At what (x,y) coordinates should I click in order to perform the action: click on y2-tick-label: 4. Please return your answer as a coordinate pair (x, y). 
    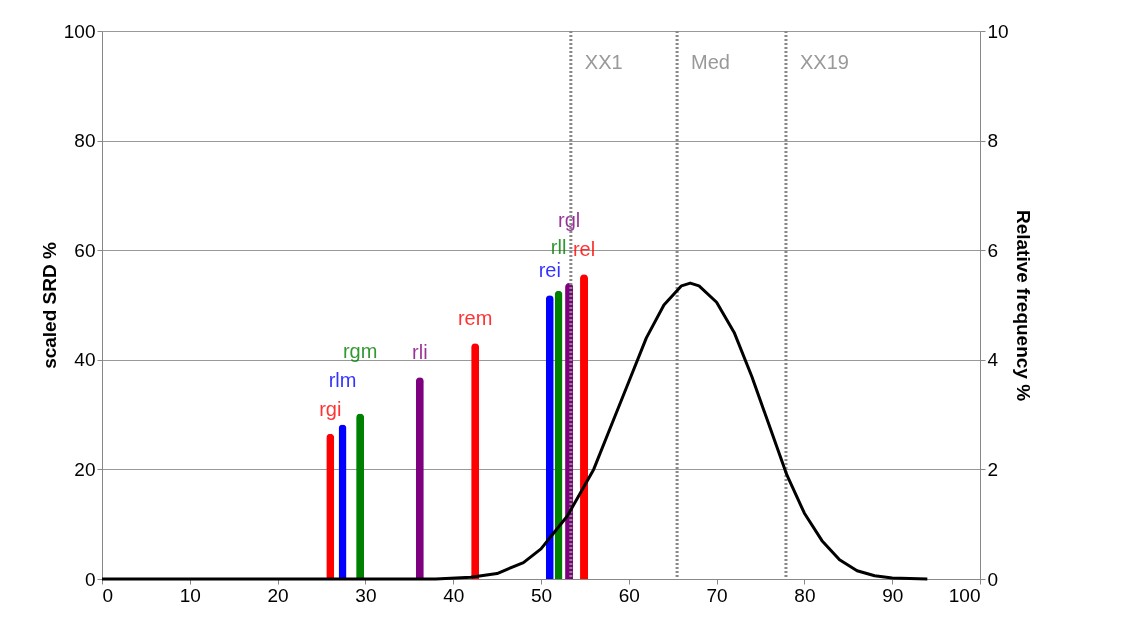
    Looking at the image, I should click on (993, 360).